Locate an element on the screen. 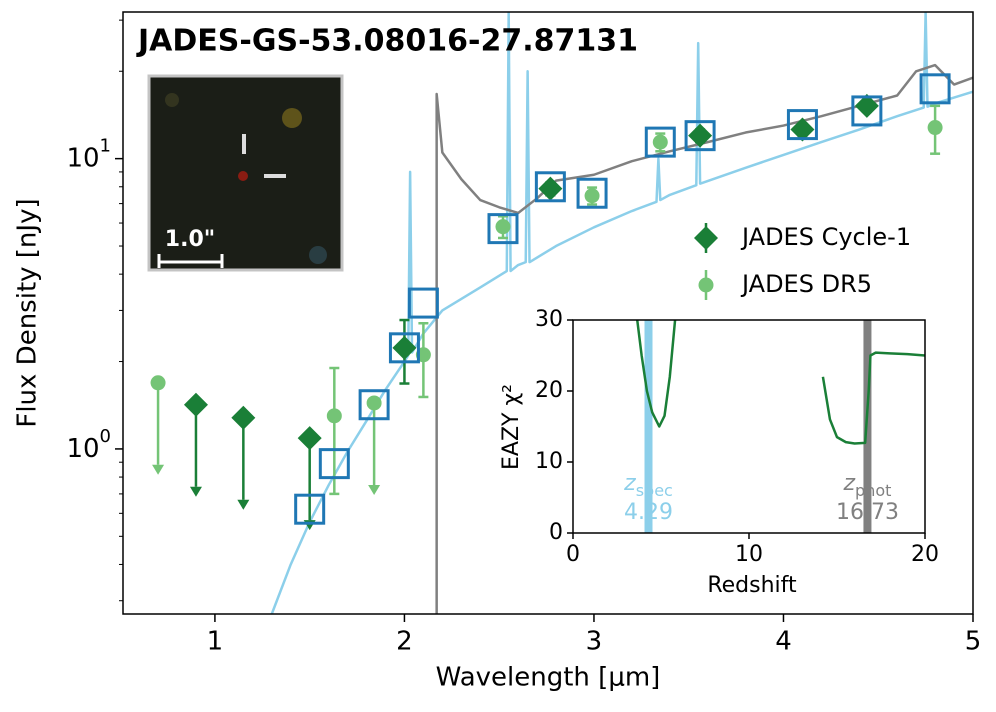 Image resolution: width=996 pixels, height=712 pixels. inset-plot-area is located at coordinates (780, 426).